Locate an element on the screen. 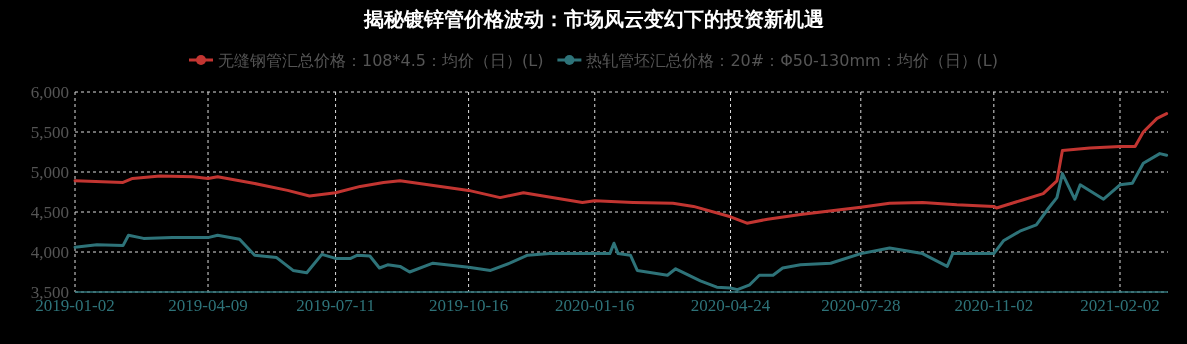 This screenshot has width=1187, height=344. chart-title: 揭秘镀锌管价格波动：市场风云变幻下的投资新机遇 is located at coordinates (593, 19).